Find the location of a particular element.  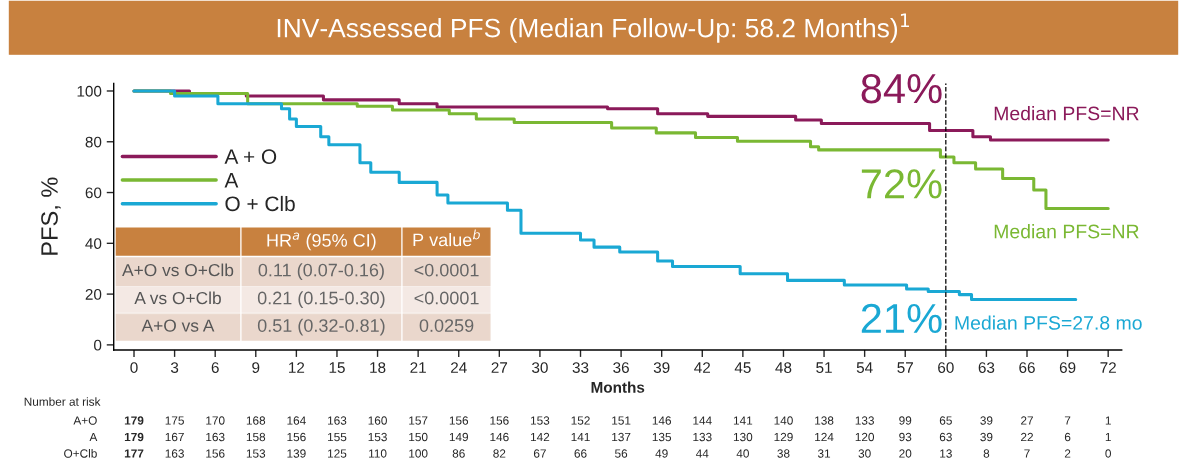

x-tick-label: 24 is located at coordinates (459, 367).